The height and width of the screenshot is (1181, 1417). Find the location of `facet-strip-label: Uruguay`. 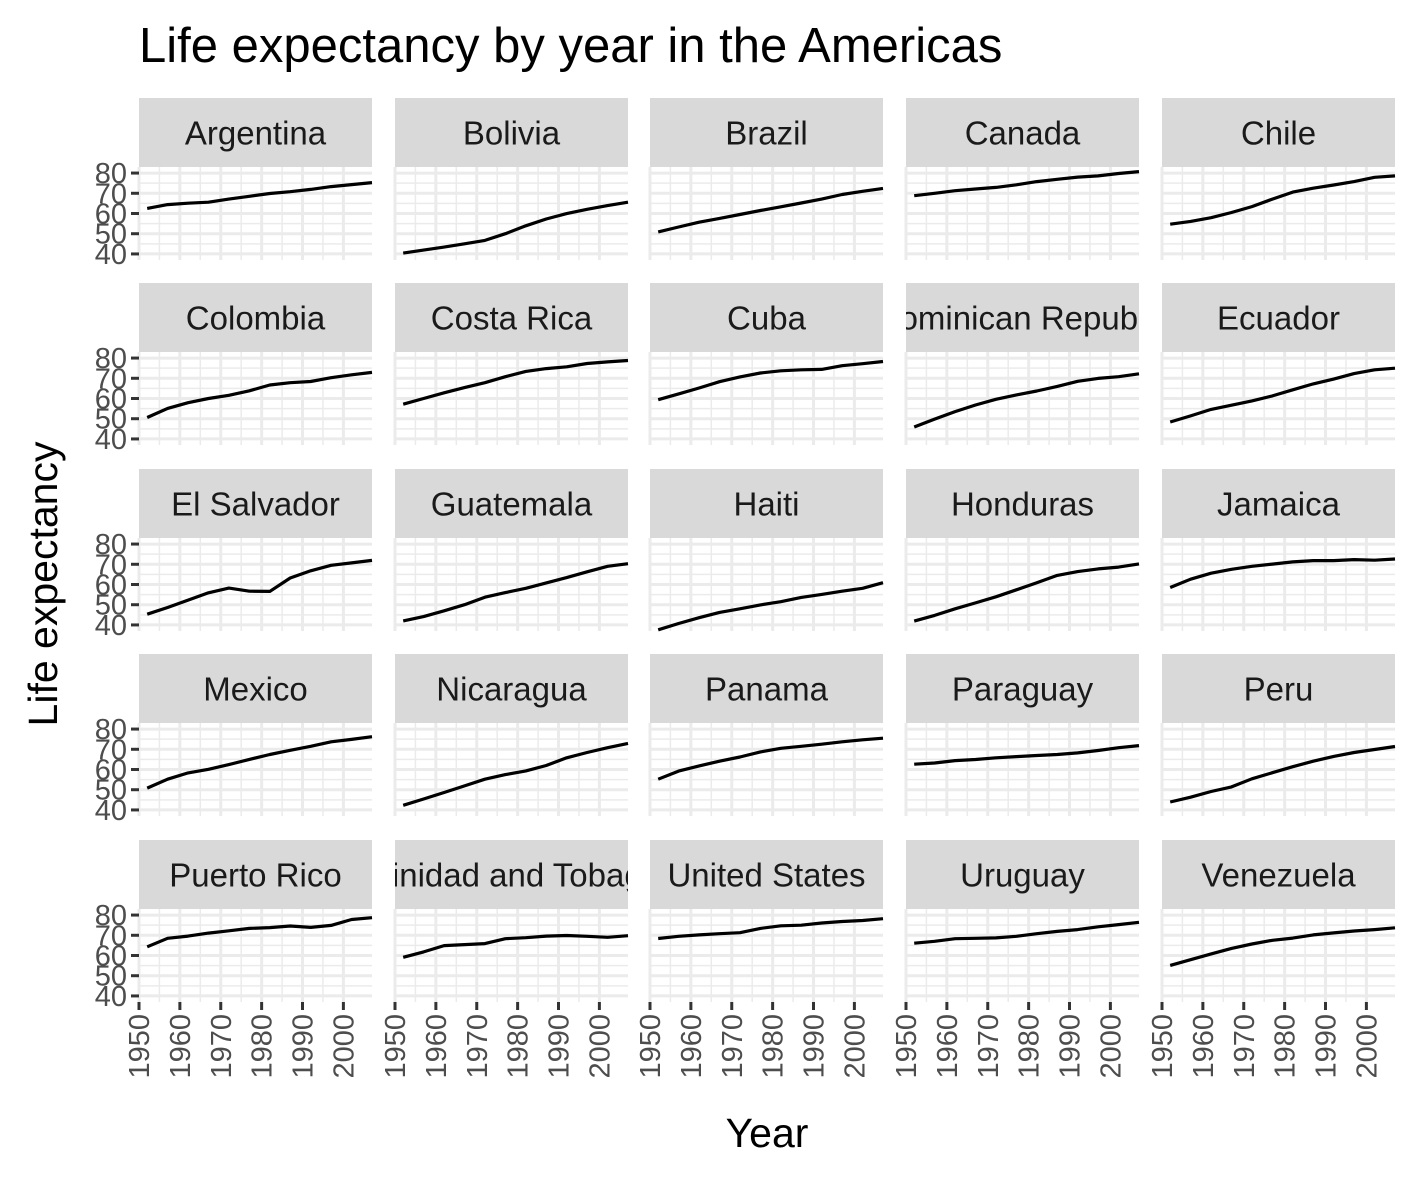

facet-strip-label: Uruguay is located at coordinates (1022, 875).